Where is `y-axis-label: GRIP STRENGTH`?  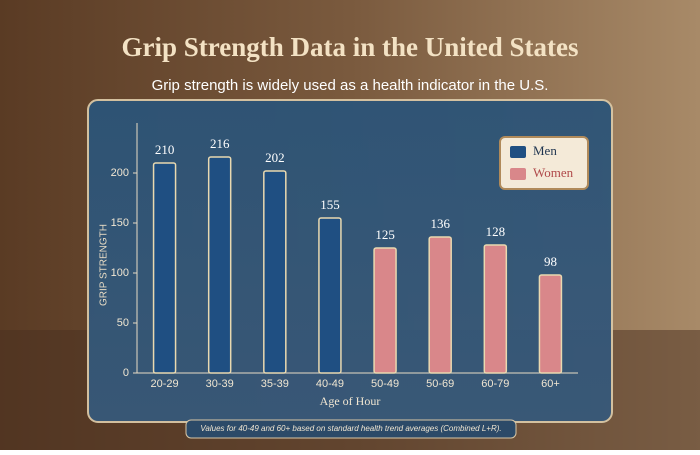
y-axis-label: GRIP STRENGTH is located at coordinates (104, 265).